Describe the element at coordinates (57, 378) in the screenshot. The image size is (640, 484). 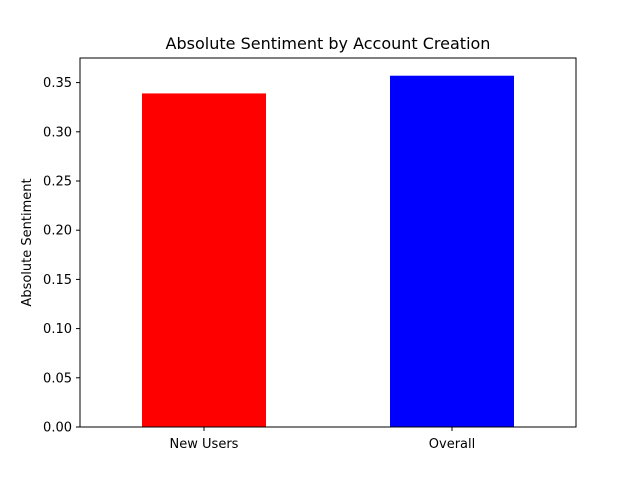
I see `y-tick-label: 0.05` at that location.